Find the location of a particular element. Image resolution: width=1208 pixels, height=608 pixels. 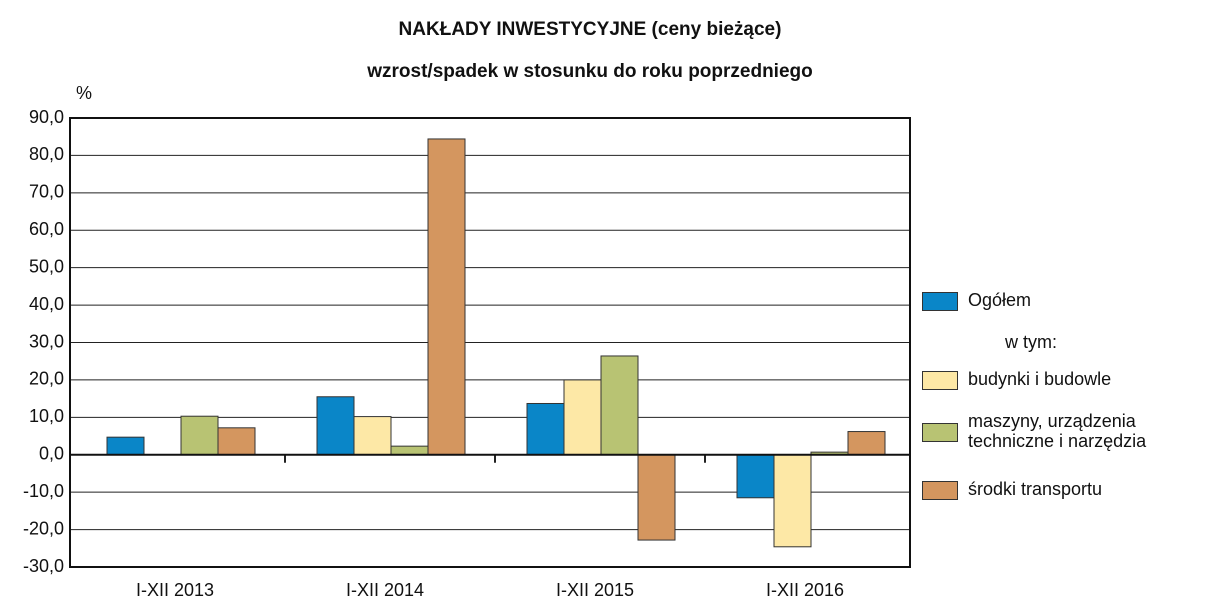

legend-label: budynki i budowle is located at coordinates (1040, 379).